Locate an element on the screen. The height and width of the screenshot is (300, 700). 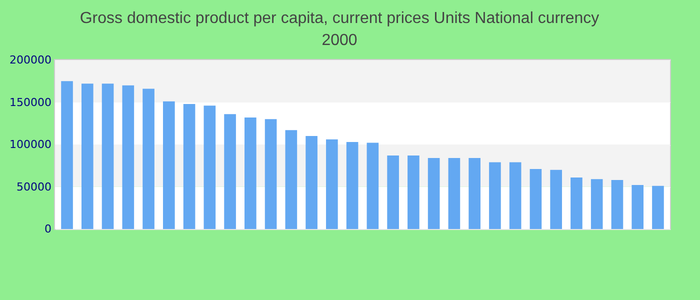
y-tick-label: 50000 is located at coordinates (34, 187).